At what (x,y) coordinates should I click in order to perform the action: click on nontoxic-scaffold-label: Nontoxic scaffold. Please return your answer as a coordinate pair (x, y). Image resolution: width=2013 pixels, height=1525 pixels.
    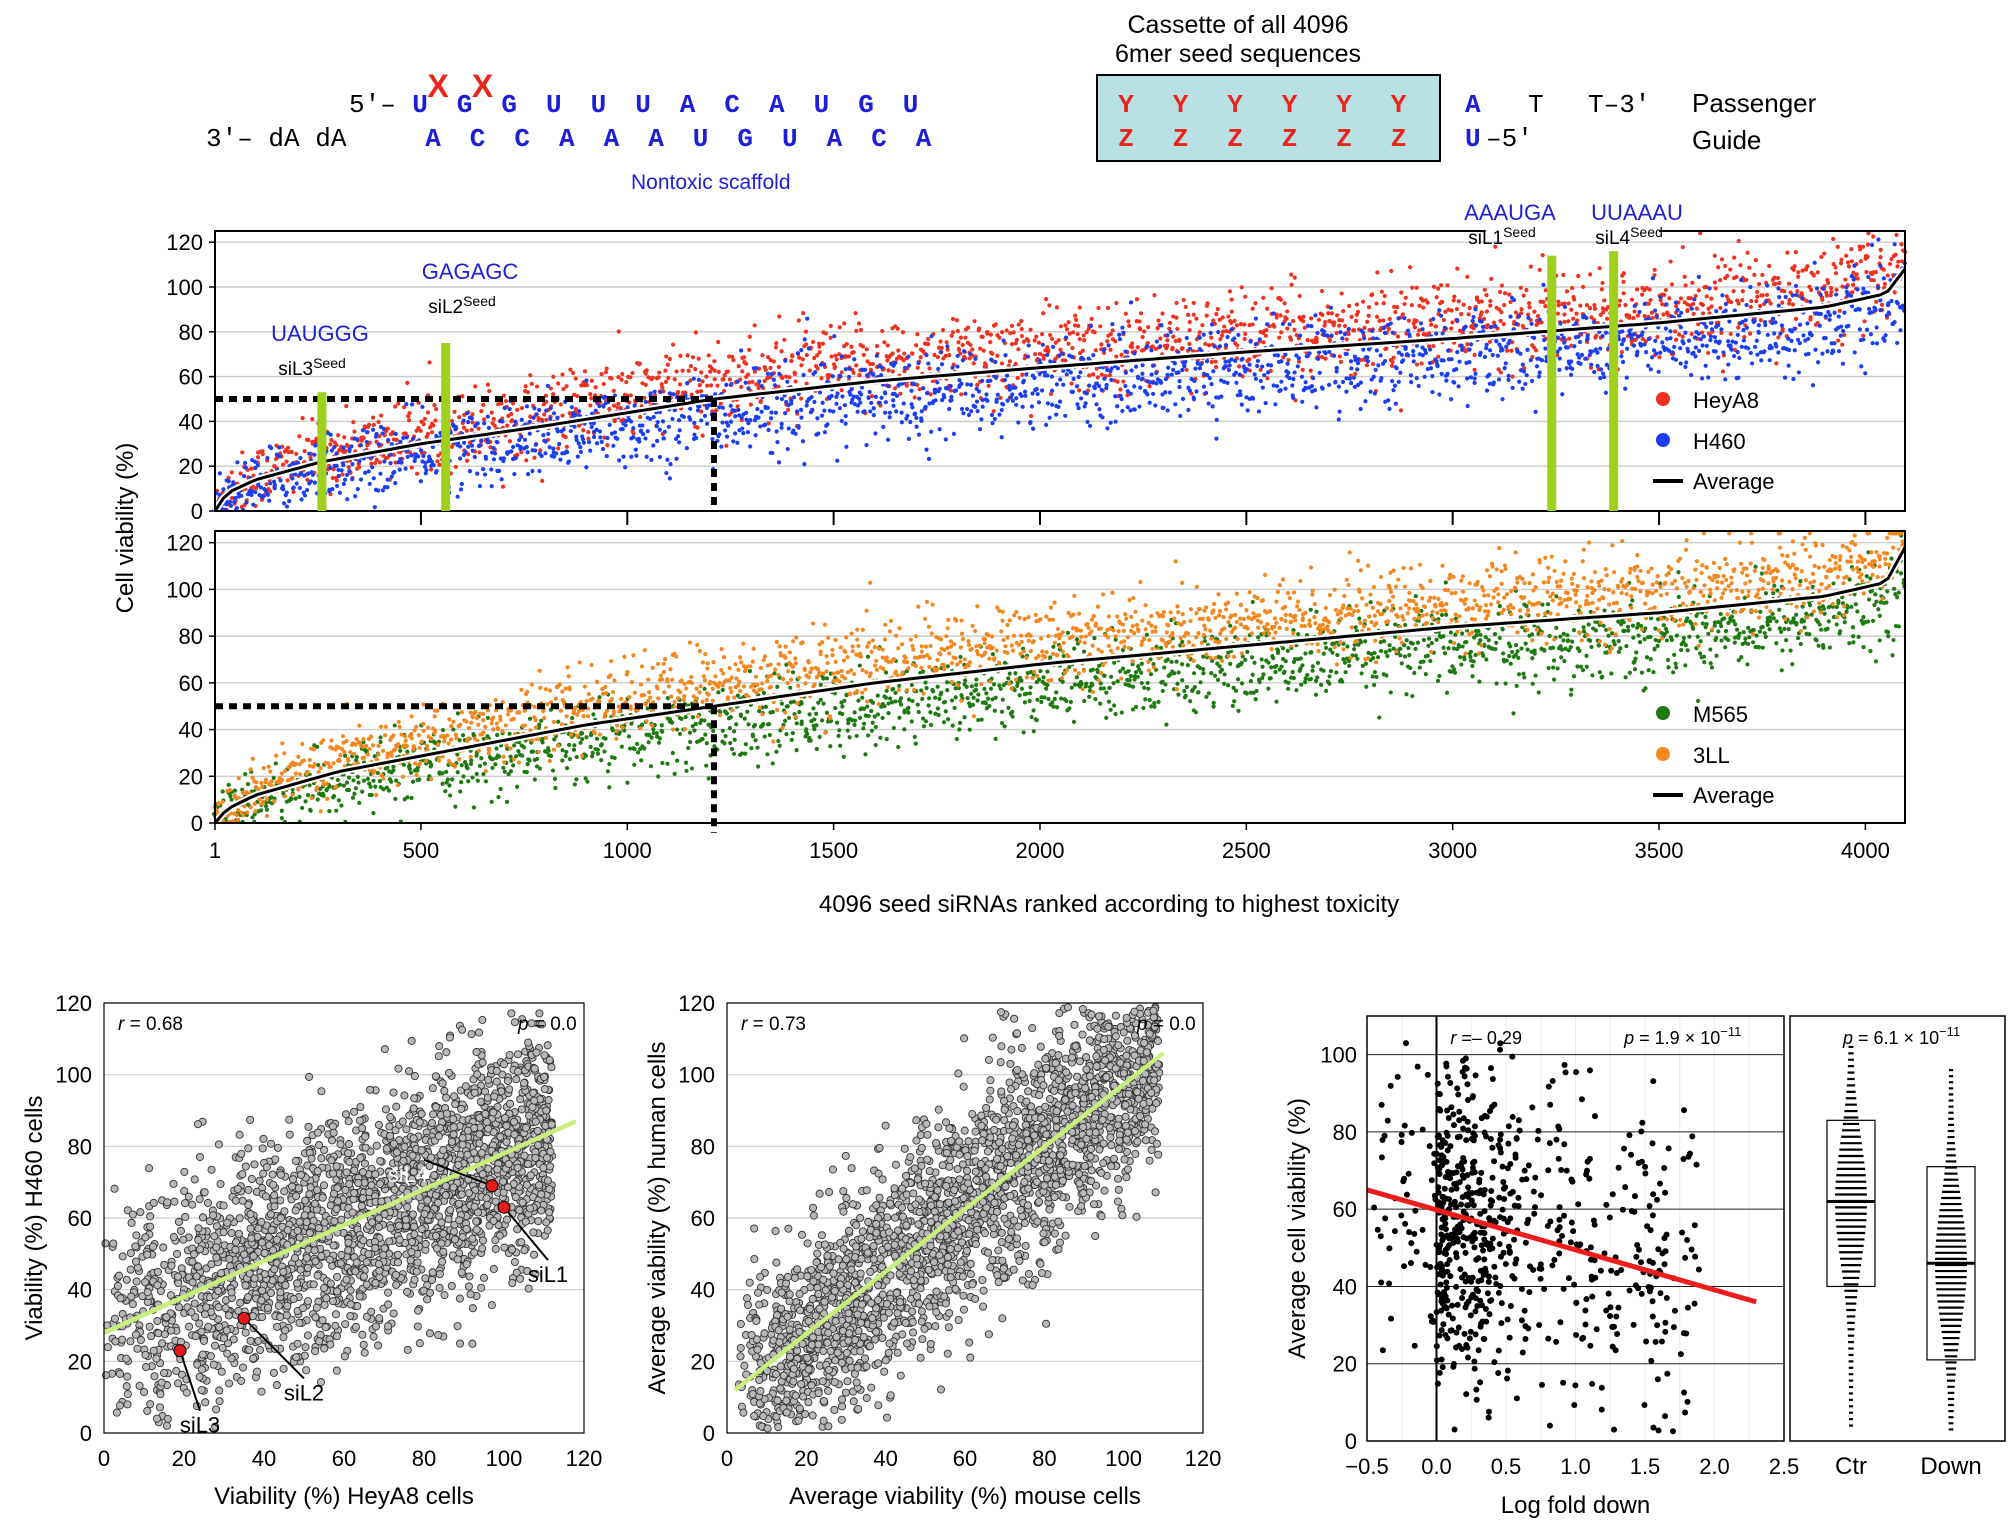
    Looking at the image, I should click on (711, 182).